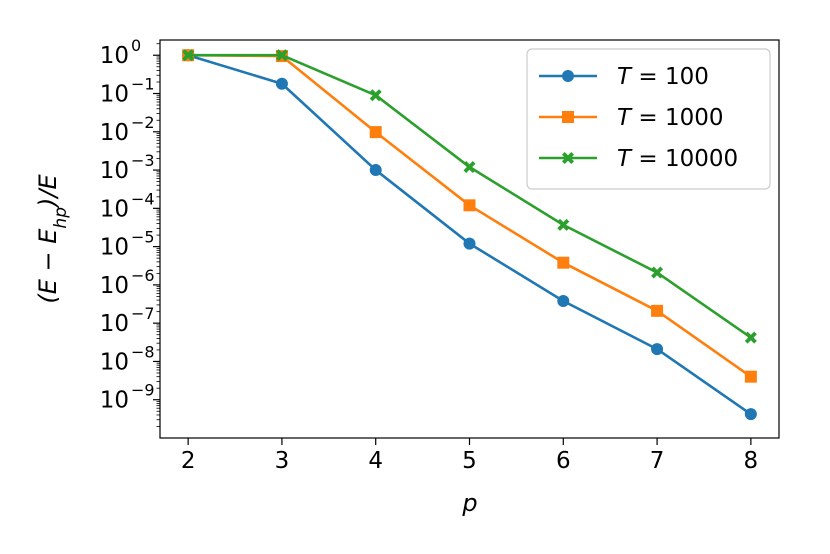 This screenshot has height=554, width=830. Describe the element at coordinates (143, 84) in the screenshot. I see `y-tick-exponent: −1` at that location.